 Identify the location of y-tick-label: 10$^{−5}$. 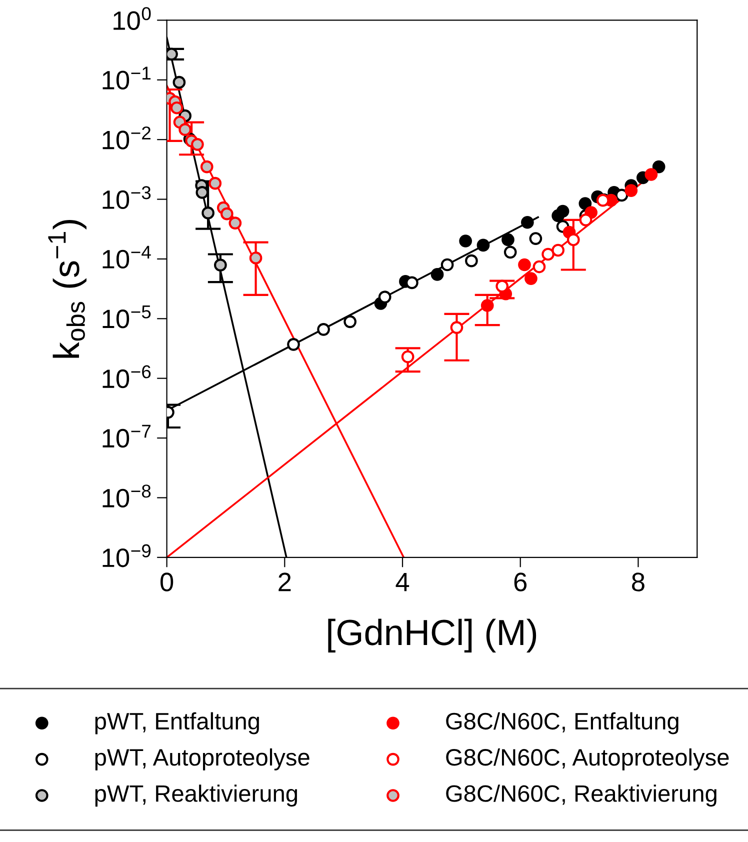
(126, 317).